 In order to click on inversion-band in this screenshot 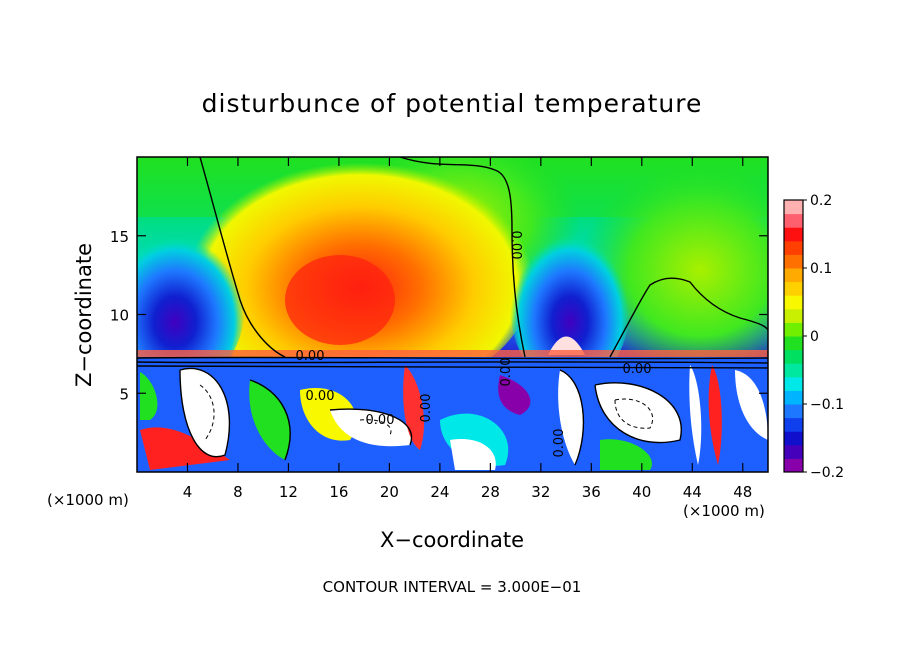, I will do `click(452, 354)`.